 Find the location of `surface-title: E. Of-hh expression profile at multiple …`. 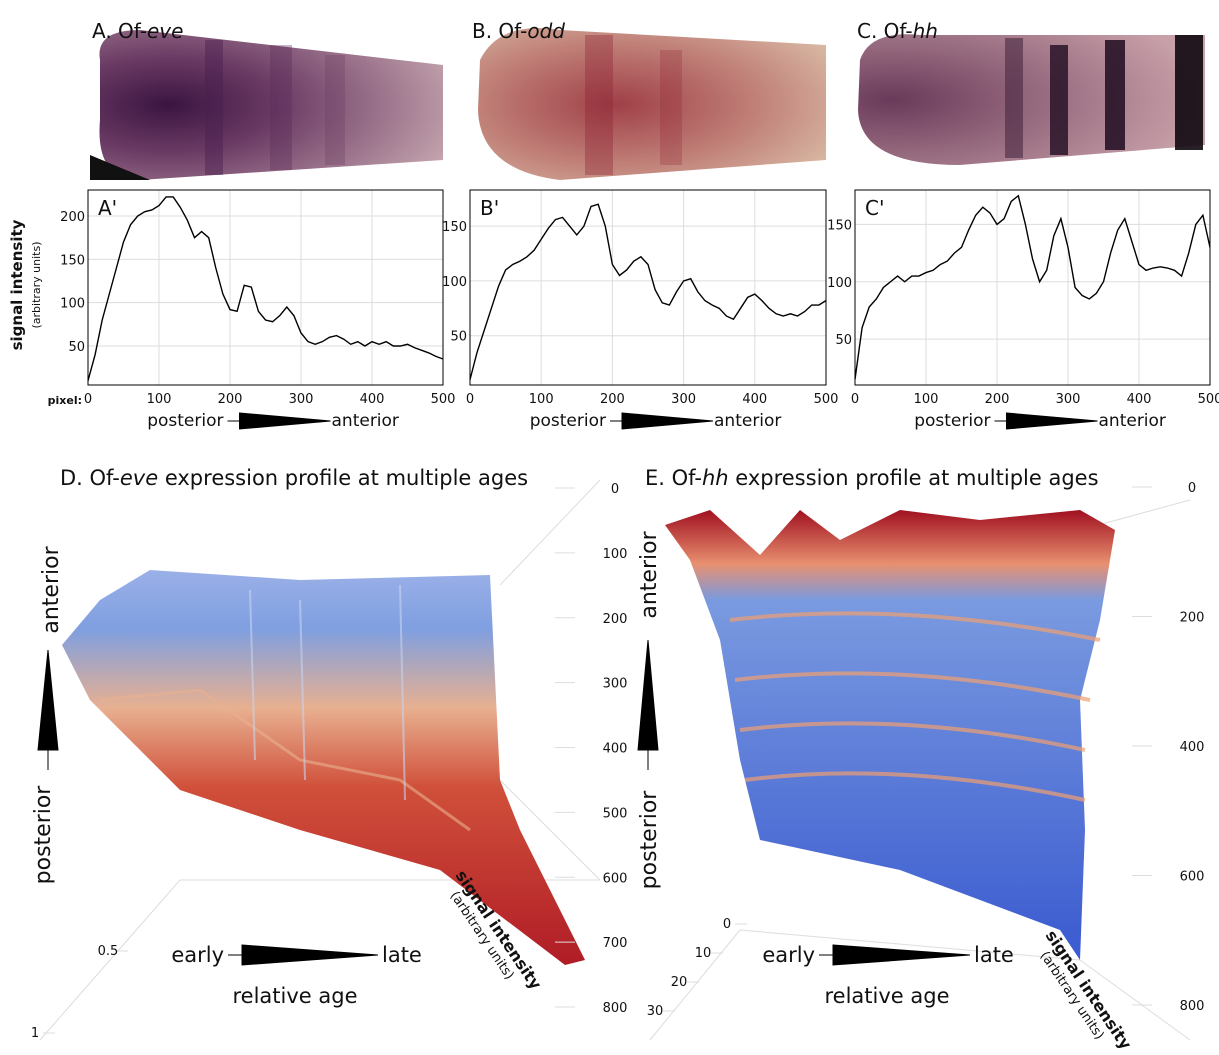

surface-title: E. Of-hh expression profile at multiple … is located at coordinates (872, 478).